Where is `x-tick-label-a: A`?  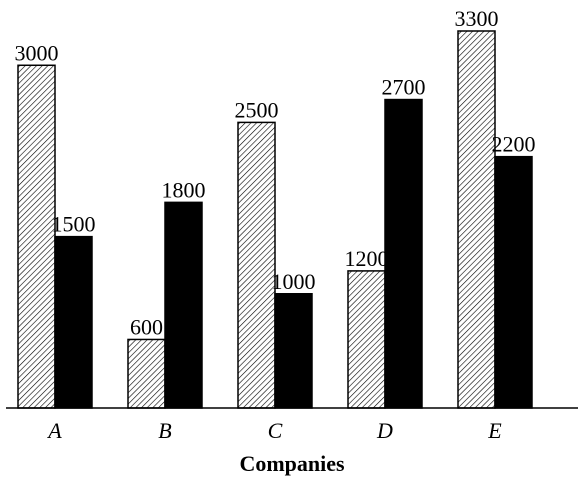
x-tick-label-a: A is located at coordinates (54, 430).